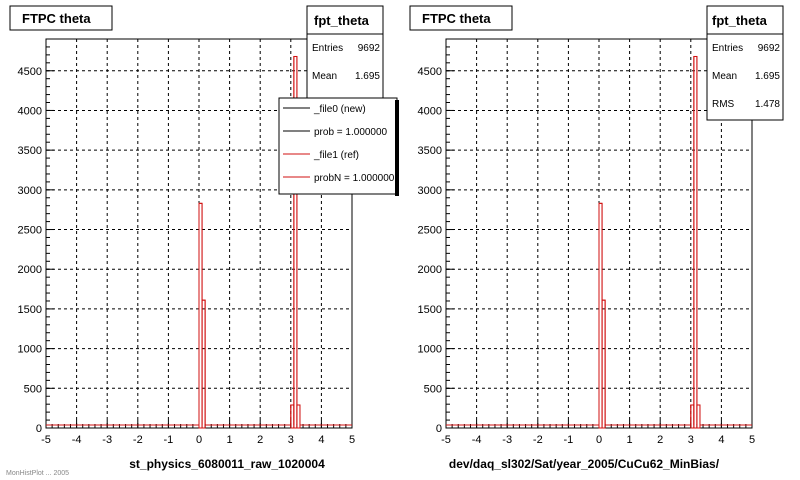  I want to click on left-stats-entries-label: Entries, so click(327, 48).